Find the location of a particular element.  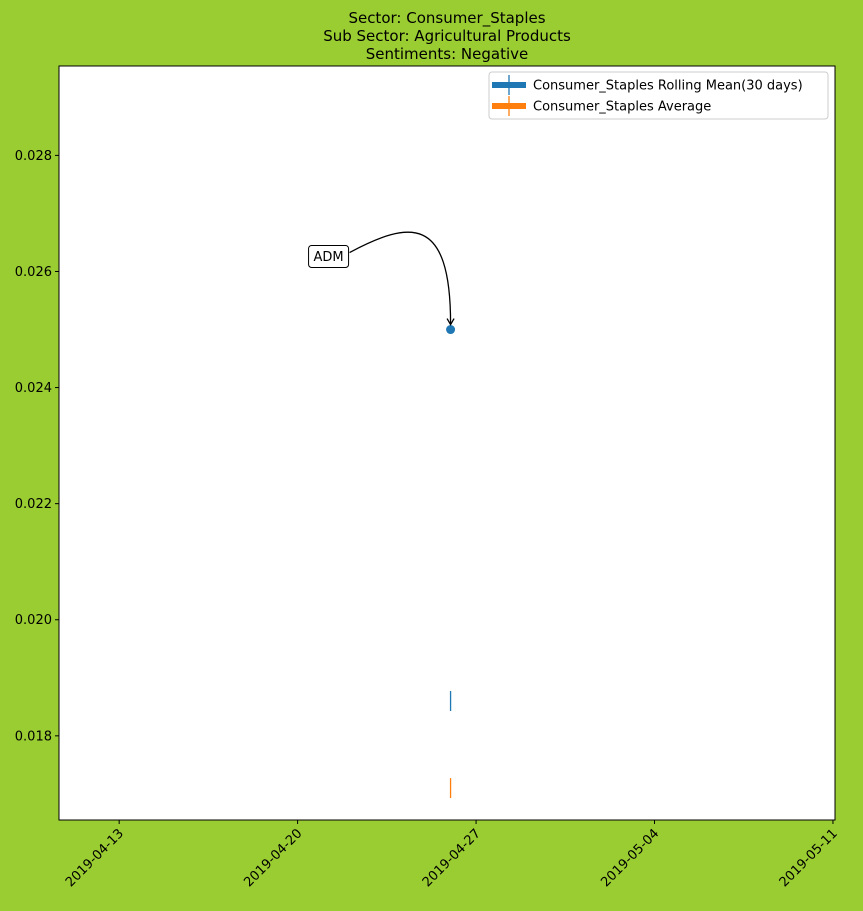

x-tick-label: 2019-04-27 is located at coordinates (452, 858).